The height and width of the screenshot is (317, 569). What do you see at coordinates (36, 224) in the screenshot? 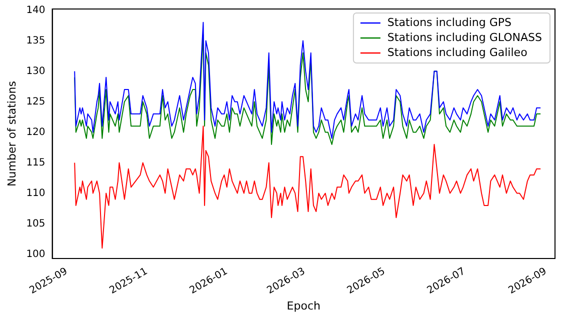
I see `y-tick-label: 105` at bounding box center [36, 224].